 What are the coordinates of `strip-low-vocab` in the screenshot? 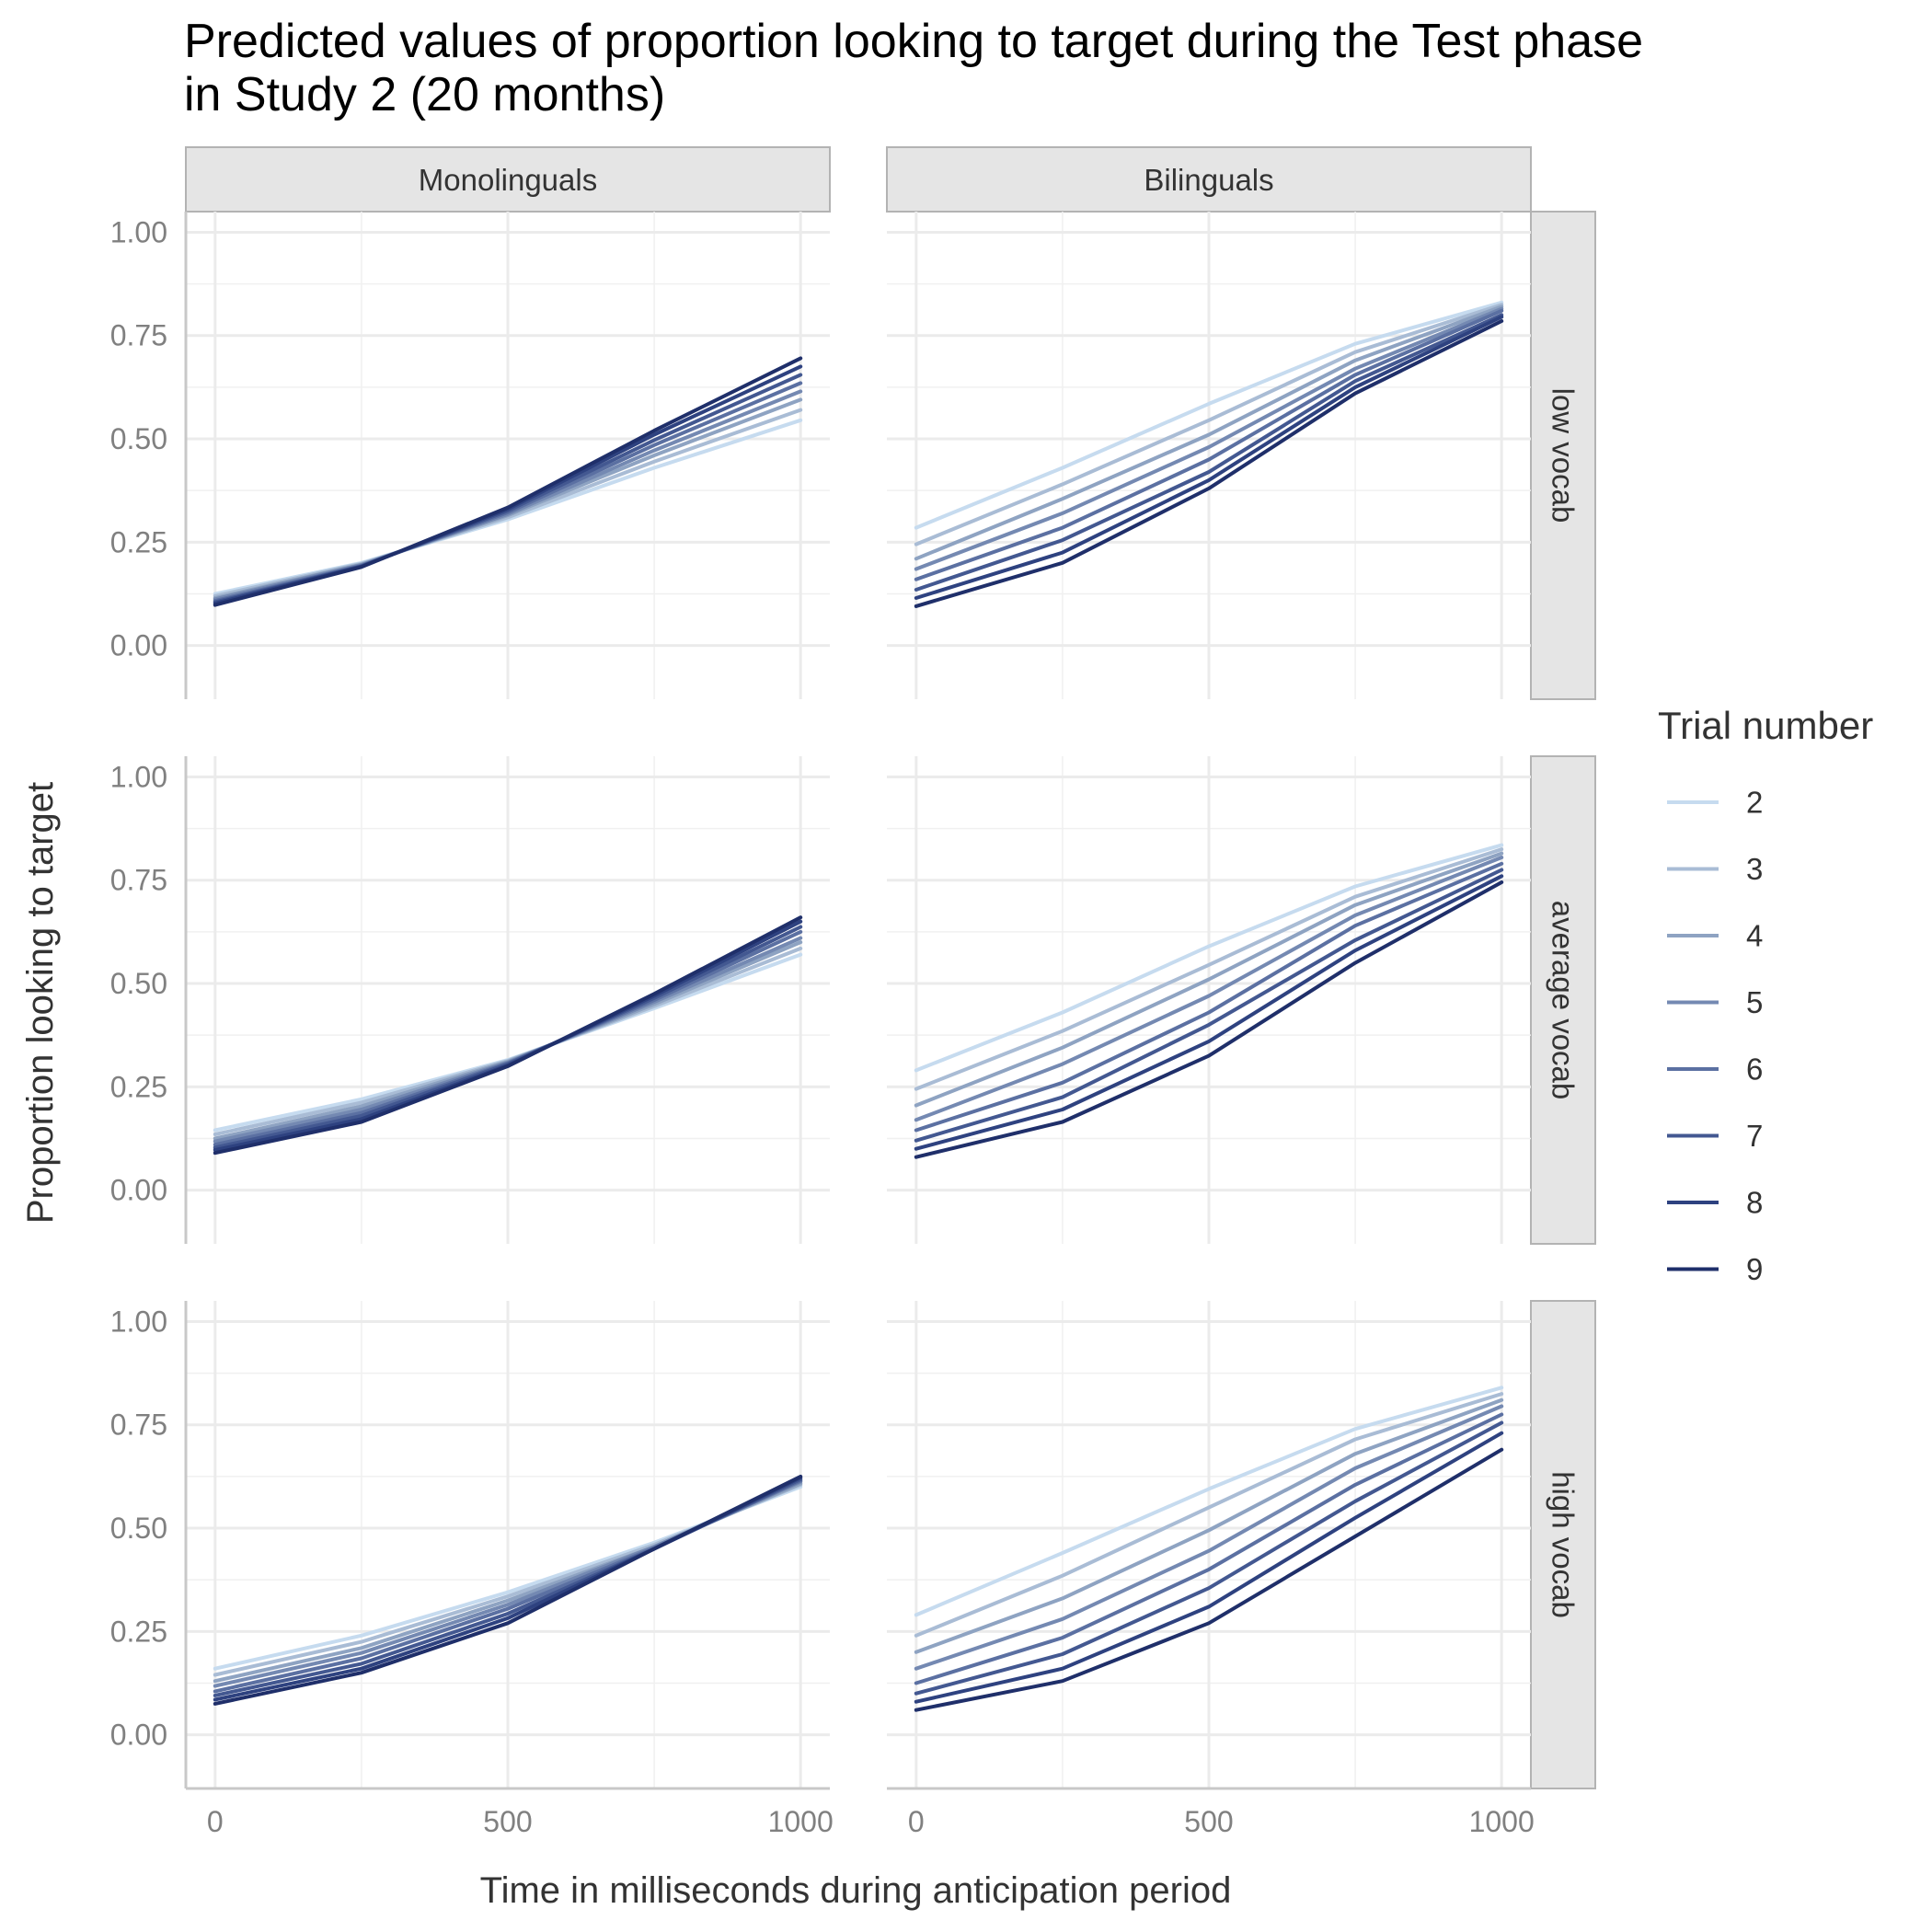 It's located at (1563, 455).